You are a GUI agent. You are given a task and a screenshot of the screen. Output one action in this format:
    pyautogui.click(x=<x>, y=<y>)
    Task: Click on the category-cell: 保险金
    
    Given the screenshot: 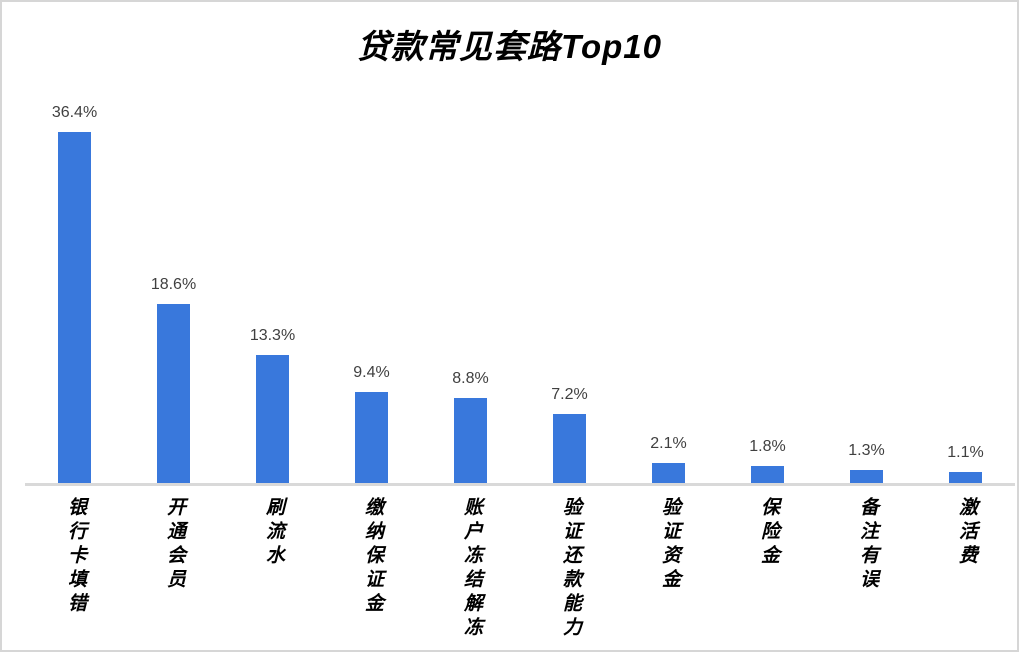 What is the action you would take?
    pyautogui.click(x=767, y=569)
    